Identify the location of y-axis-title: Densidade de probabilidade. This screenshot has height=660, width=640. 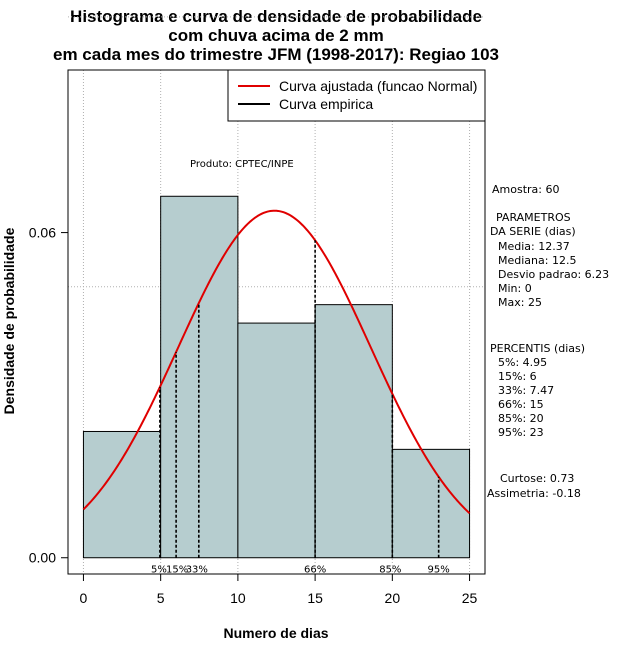
(9, 320).